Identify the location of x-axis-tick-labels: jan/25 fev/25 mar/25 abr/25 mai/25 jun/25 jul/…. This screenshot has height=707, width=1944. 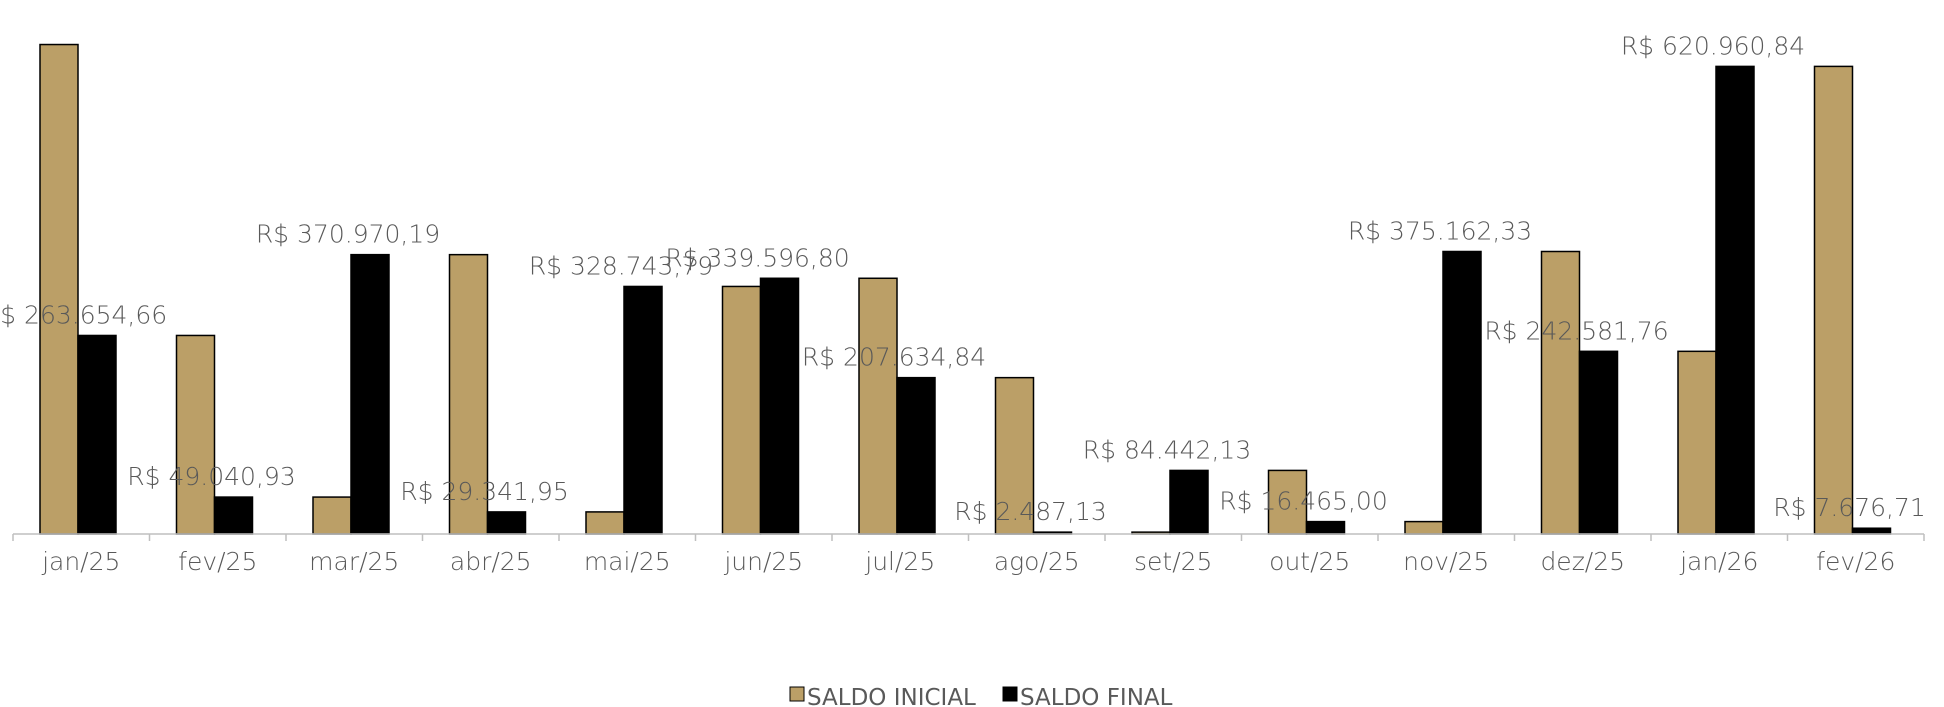
(968, 561).